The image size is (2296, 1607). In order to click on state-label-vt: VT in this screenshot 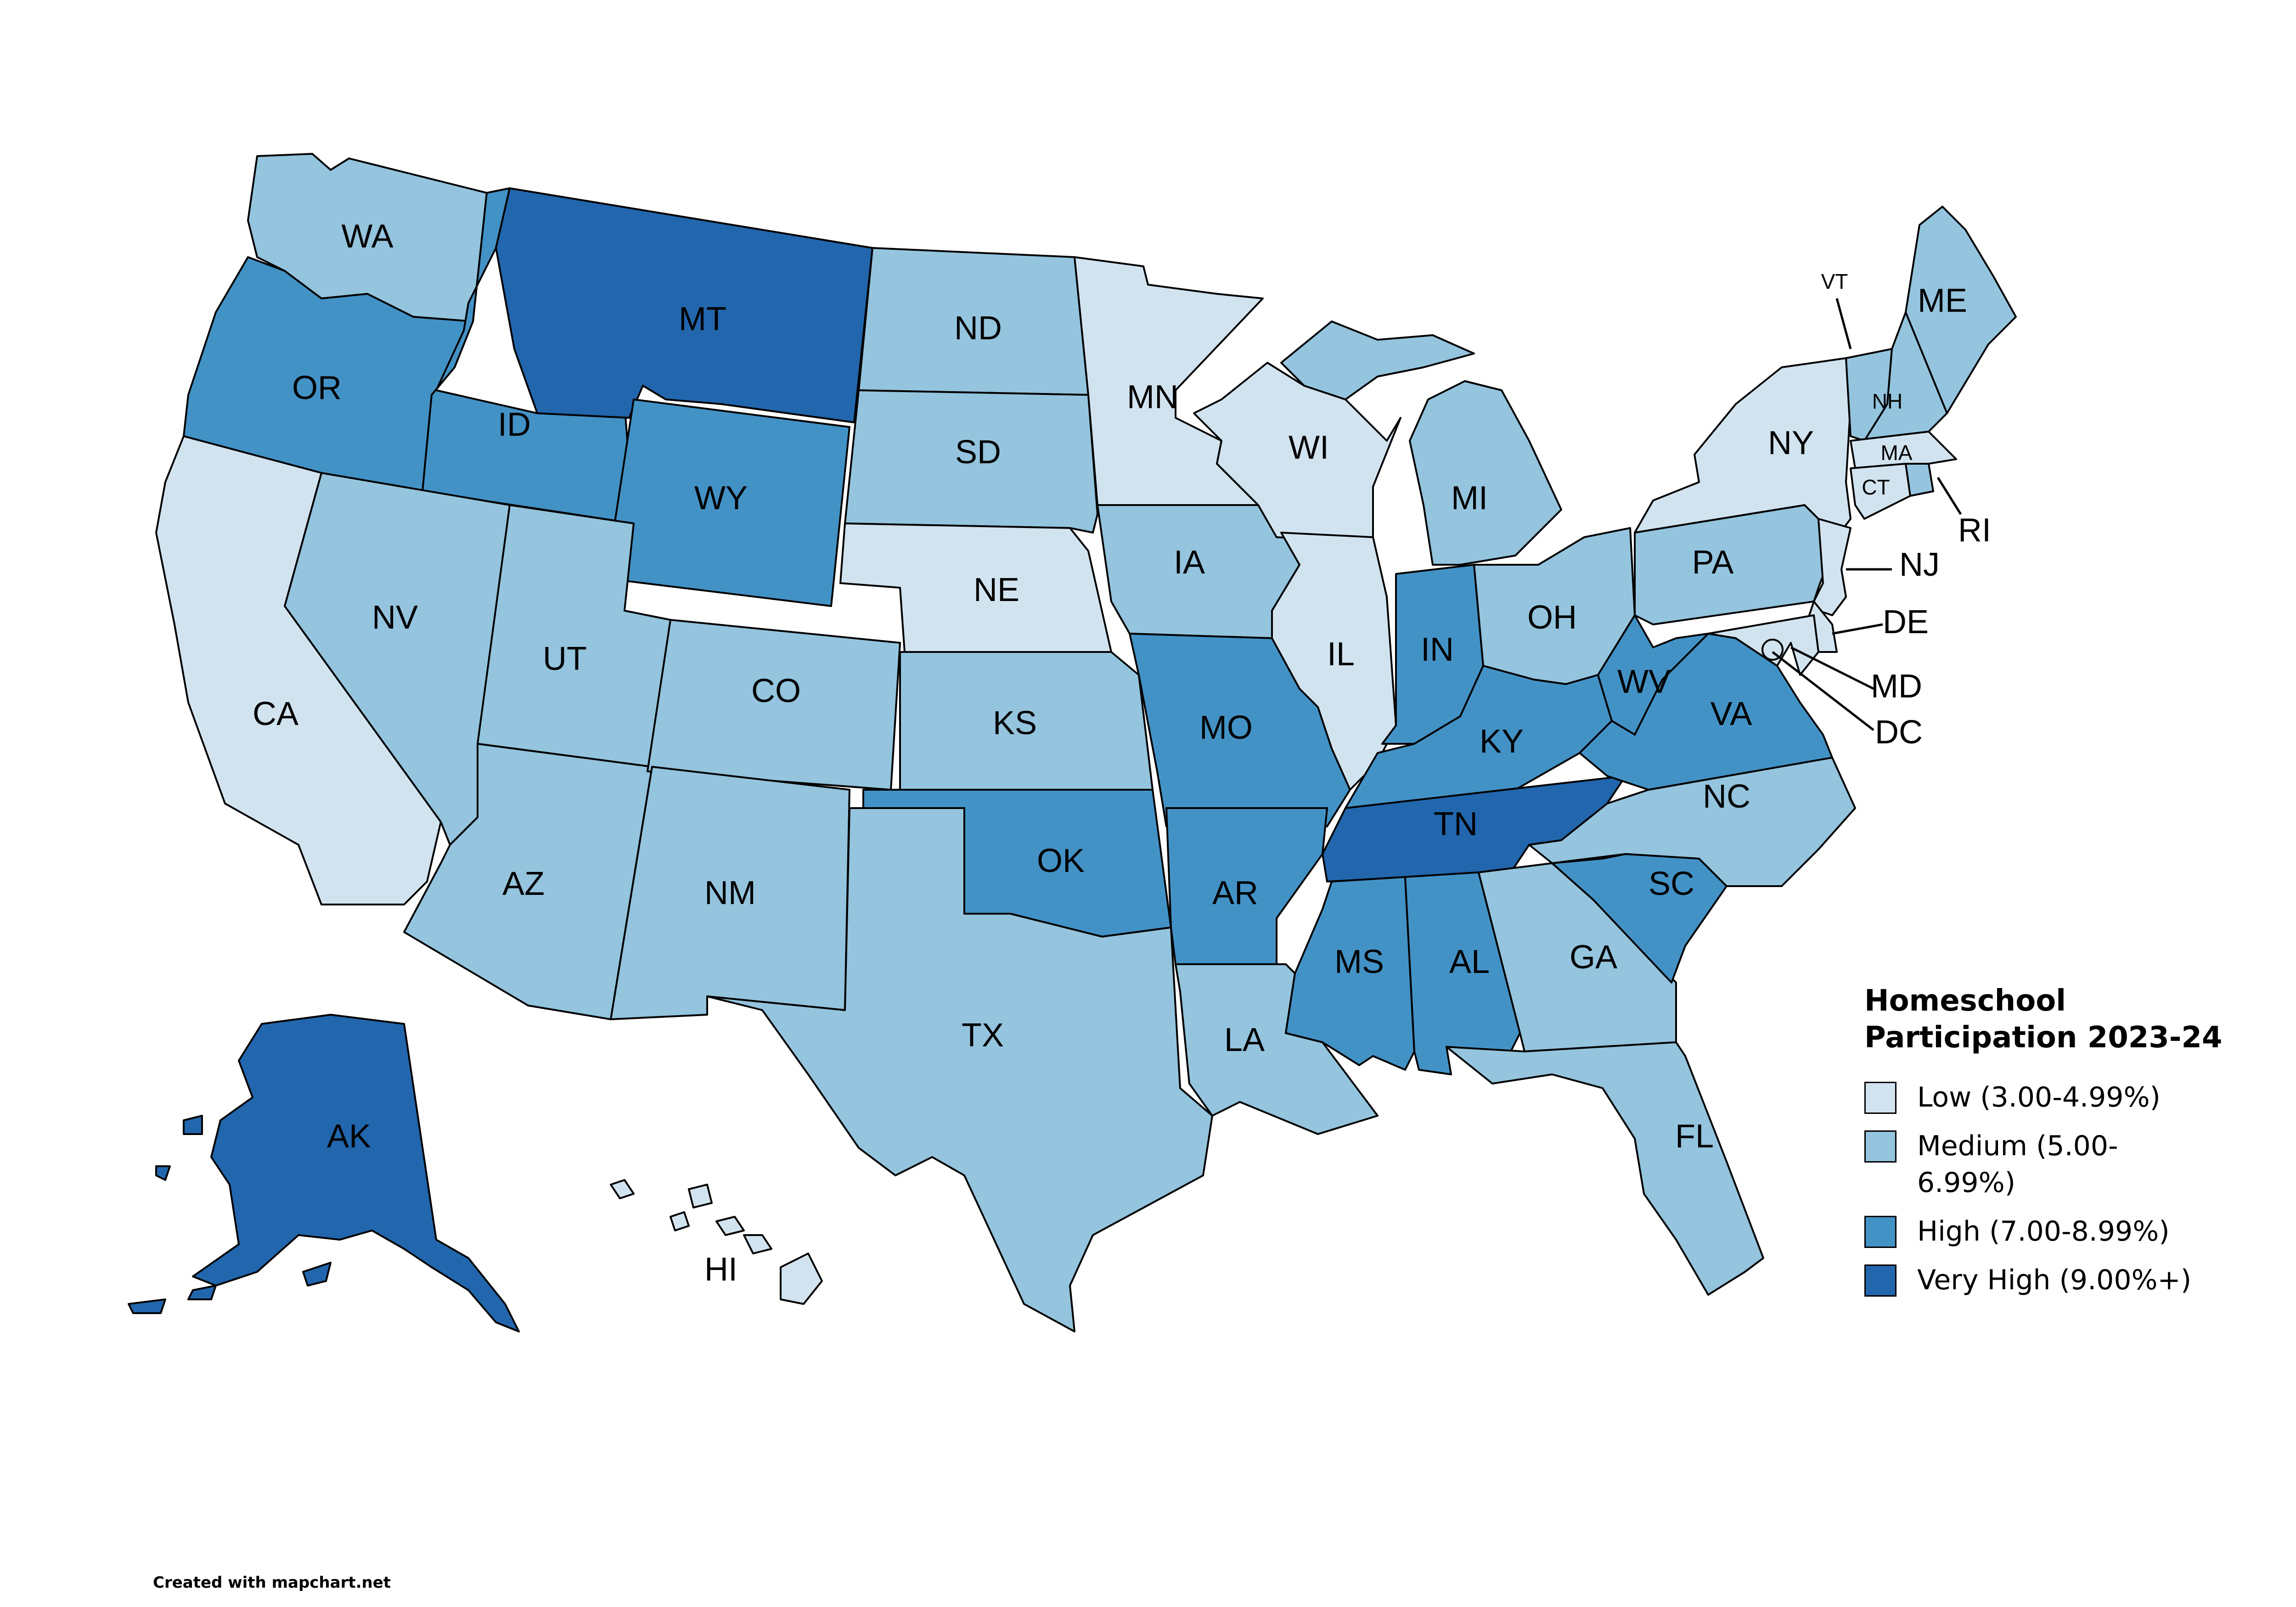, I will do `click(1834, 281)`.